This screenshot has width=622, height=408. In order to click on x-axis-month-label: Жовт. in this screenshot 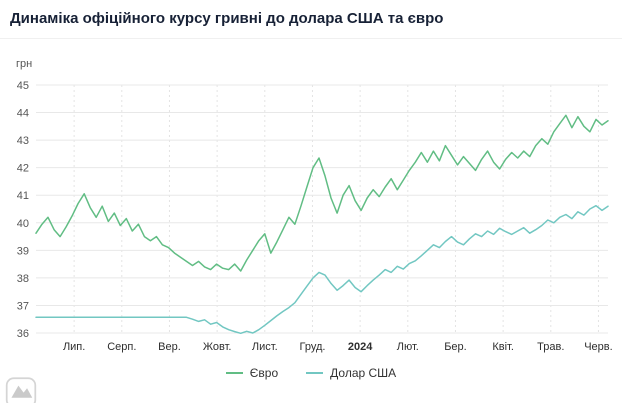, I will do `click(217, 347)`.